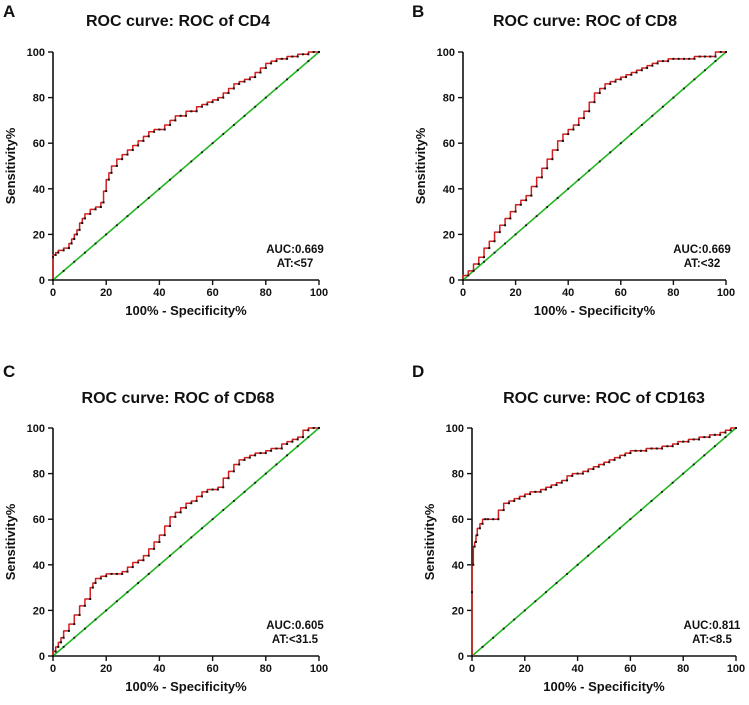 The image size is (749, 705). Describe the element at coordinates (673, 293) in the screenshot. I see `x-tick-label: 80` at that location.